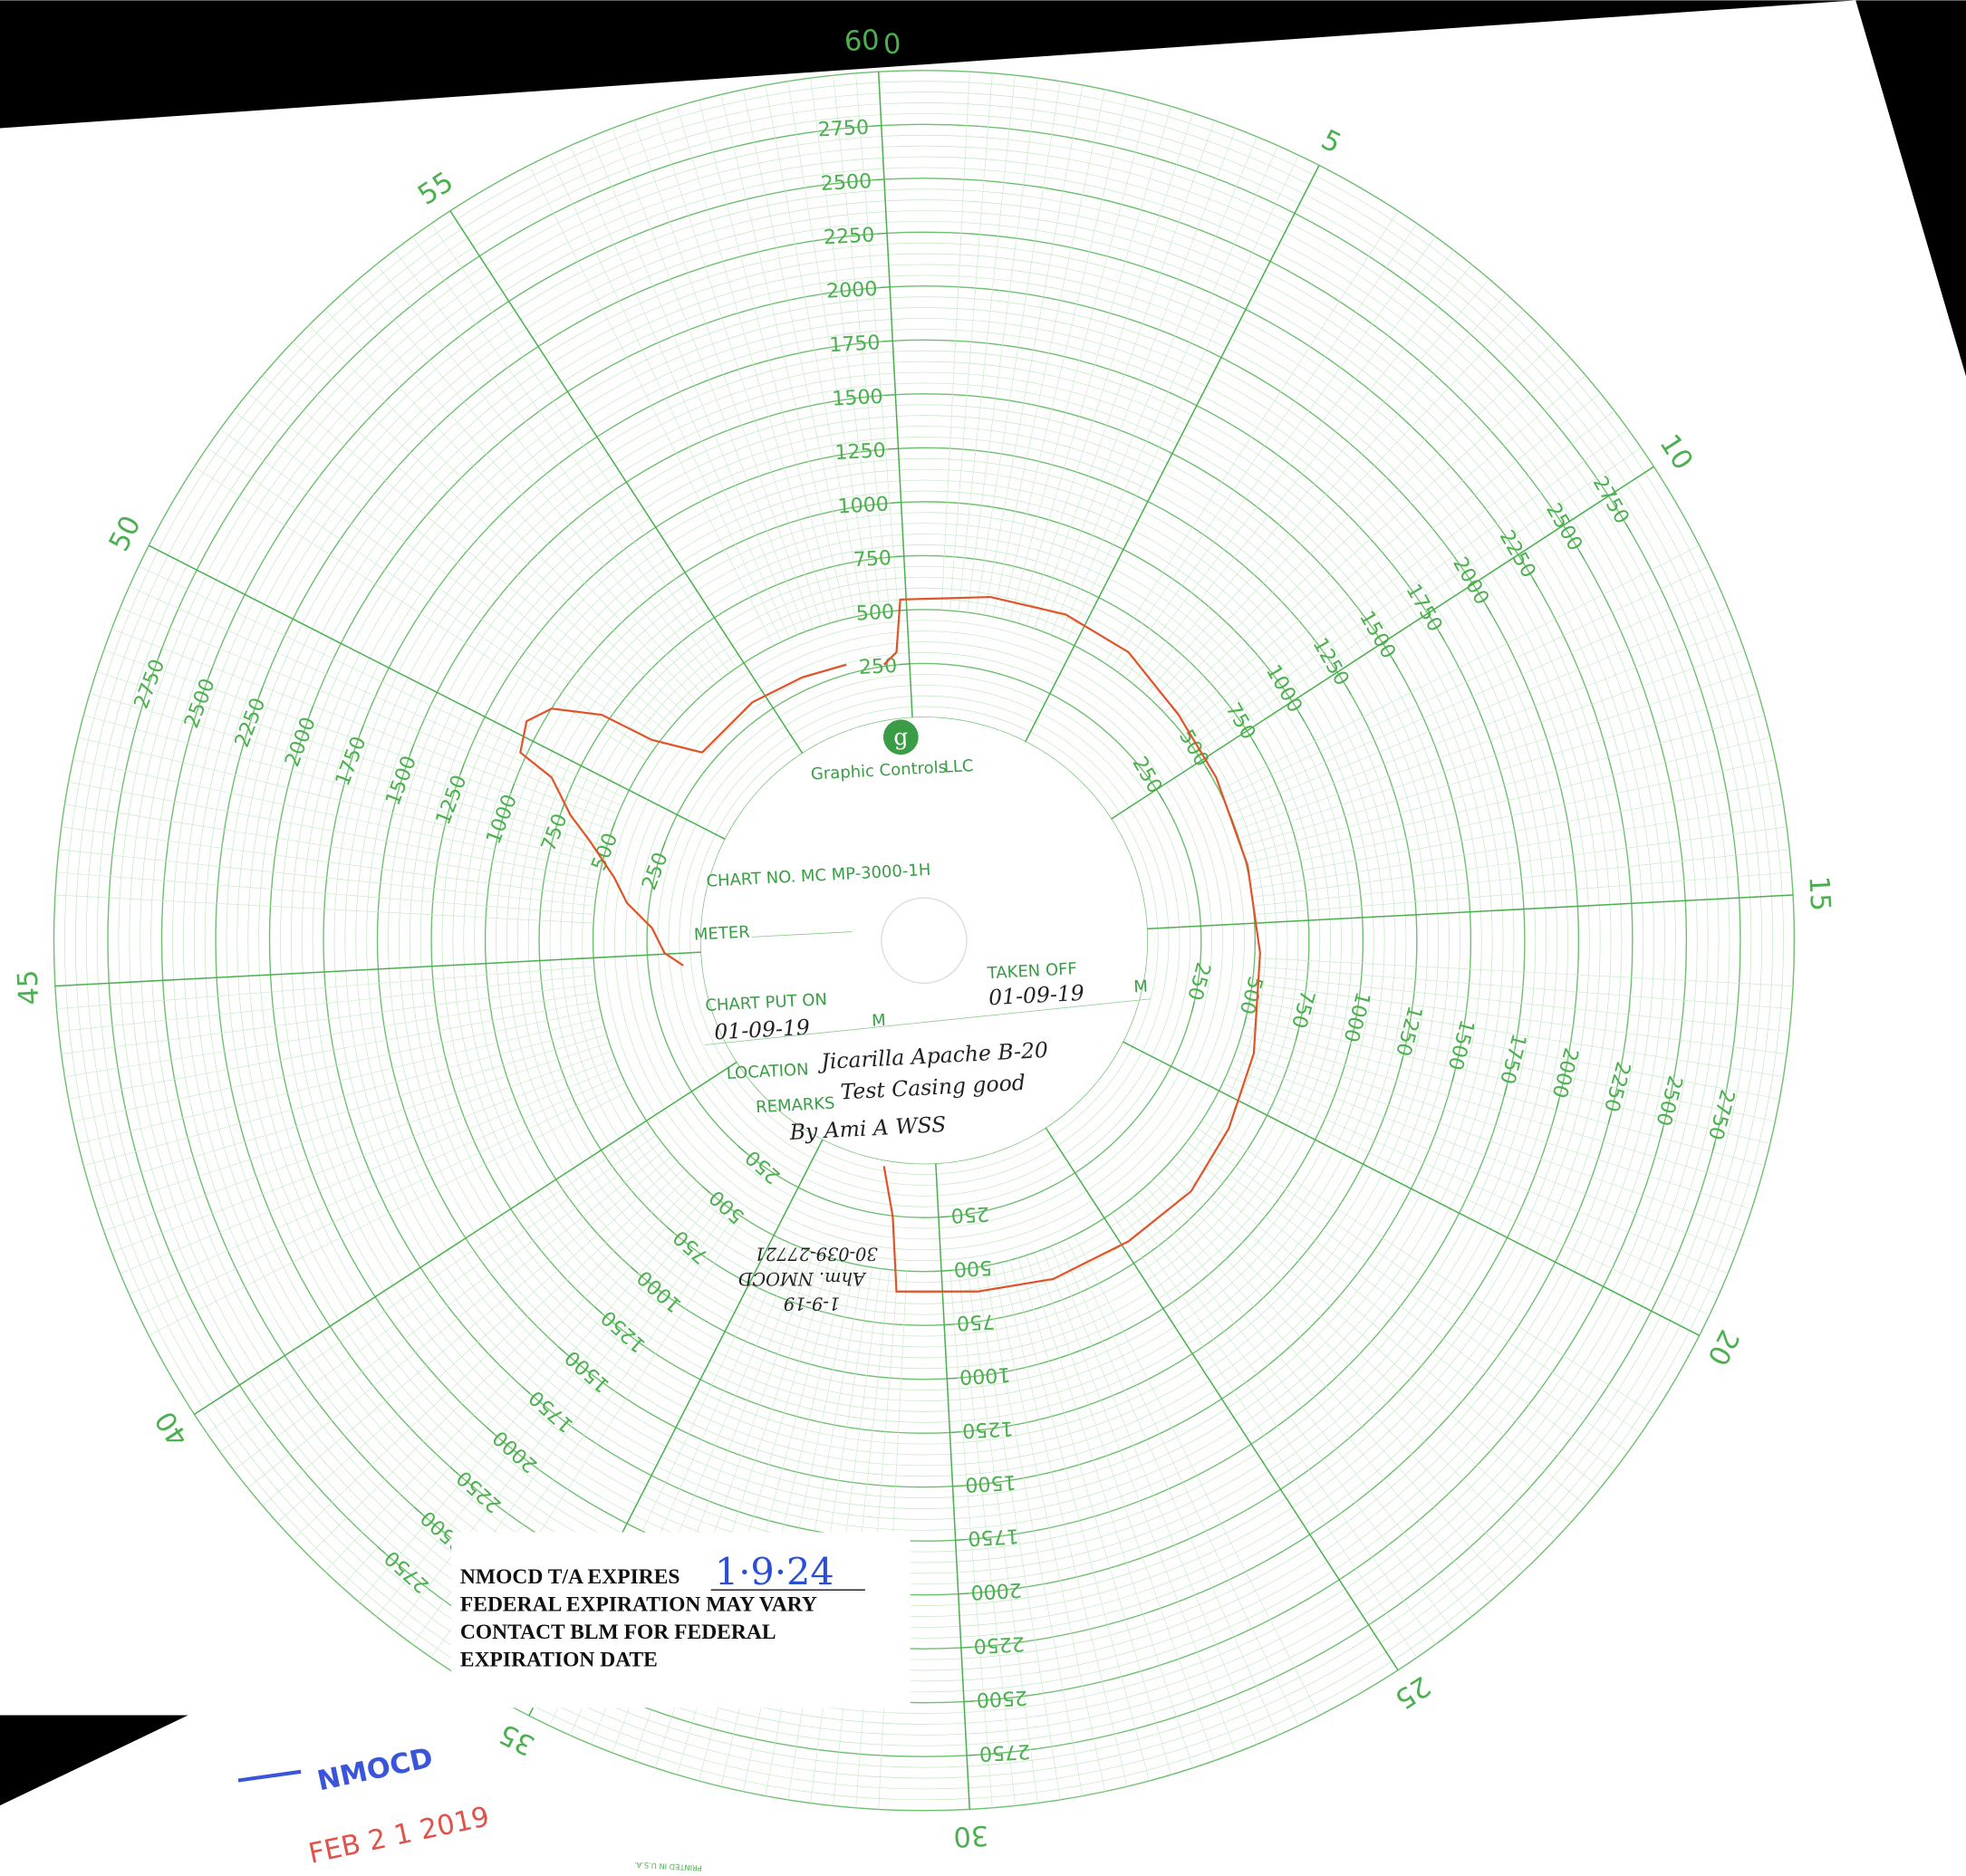 The image size is (1966, 1876). What do you see at coordinates (721, 933) in the screenshot?
I see `meter-label: METER` at bounding box center [721, 933].